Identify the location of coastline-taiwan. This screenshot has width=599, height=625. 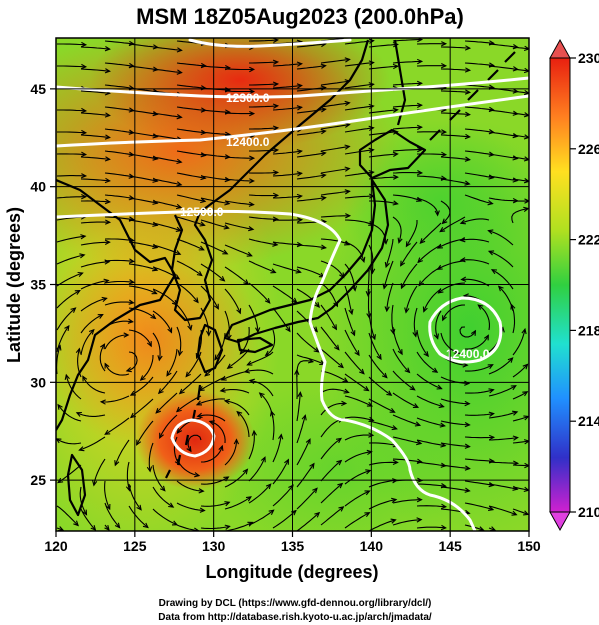
(76, 485).